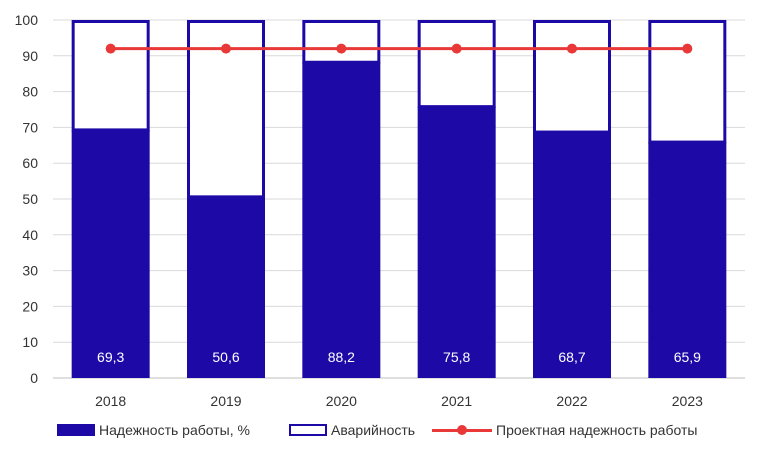  Describe the element at coordinates (456, 357) in the screenshot. I see `data-label: 75,8` at that location.